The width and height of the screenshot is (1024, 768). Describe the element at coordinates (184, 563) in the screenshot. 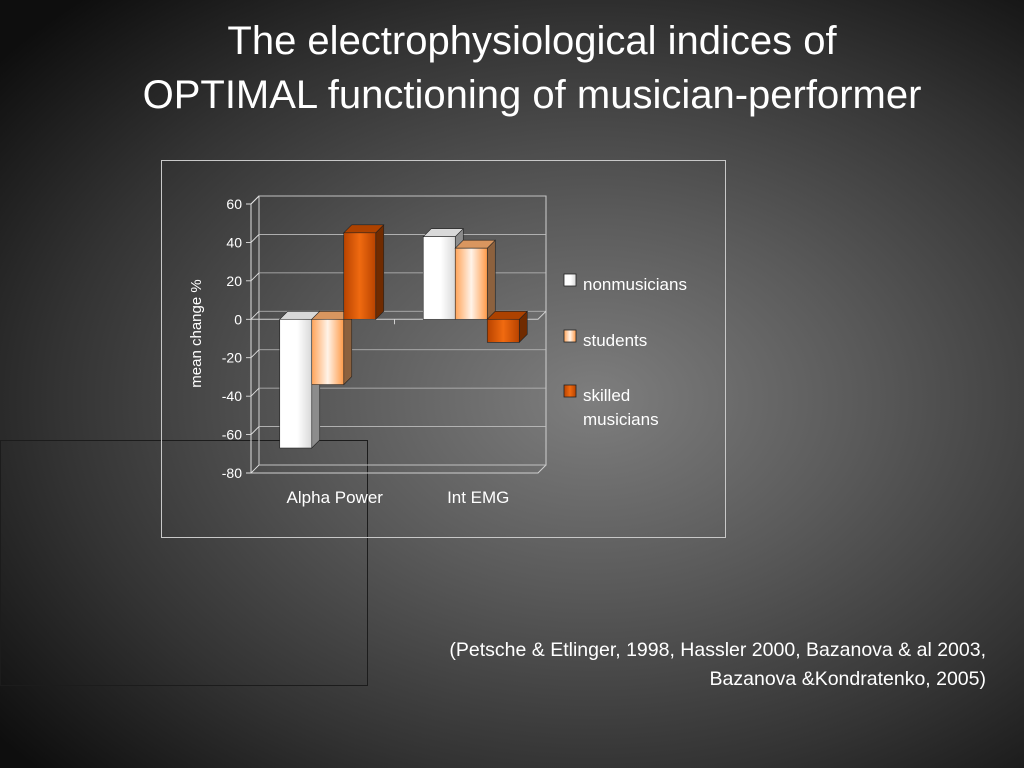

I see `decorative-frame-line` at that location.